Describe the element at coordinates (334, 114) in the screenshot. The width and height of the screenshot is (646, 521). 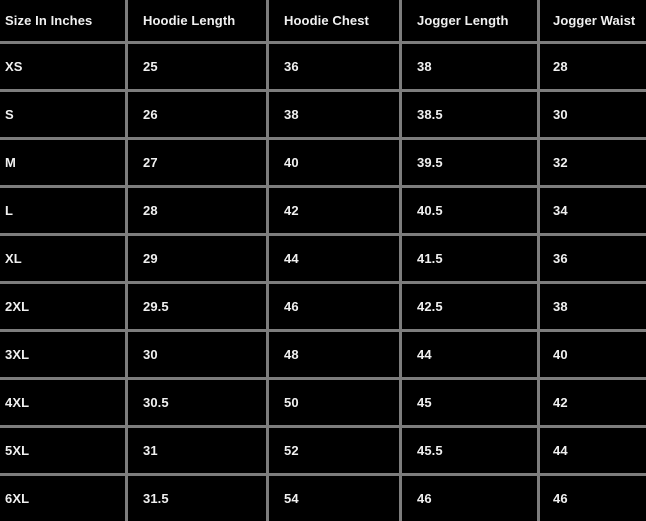
I see `cell-hoodie-chest: 38` at that location.